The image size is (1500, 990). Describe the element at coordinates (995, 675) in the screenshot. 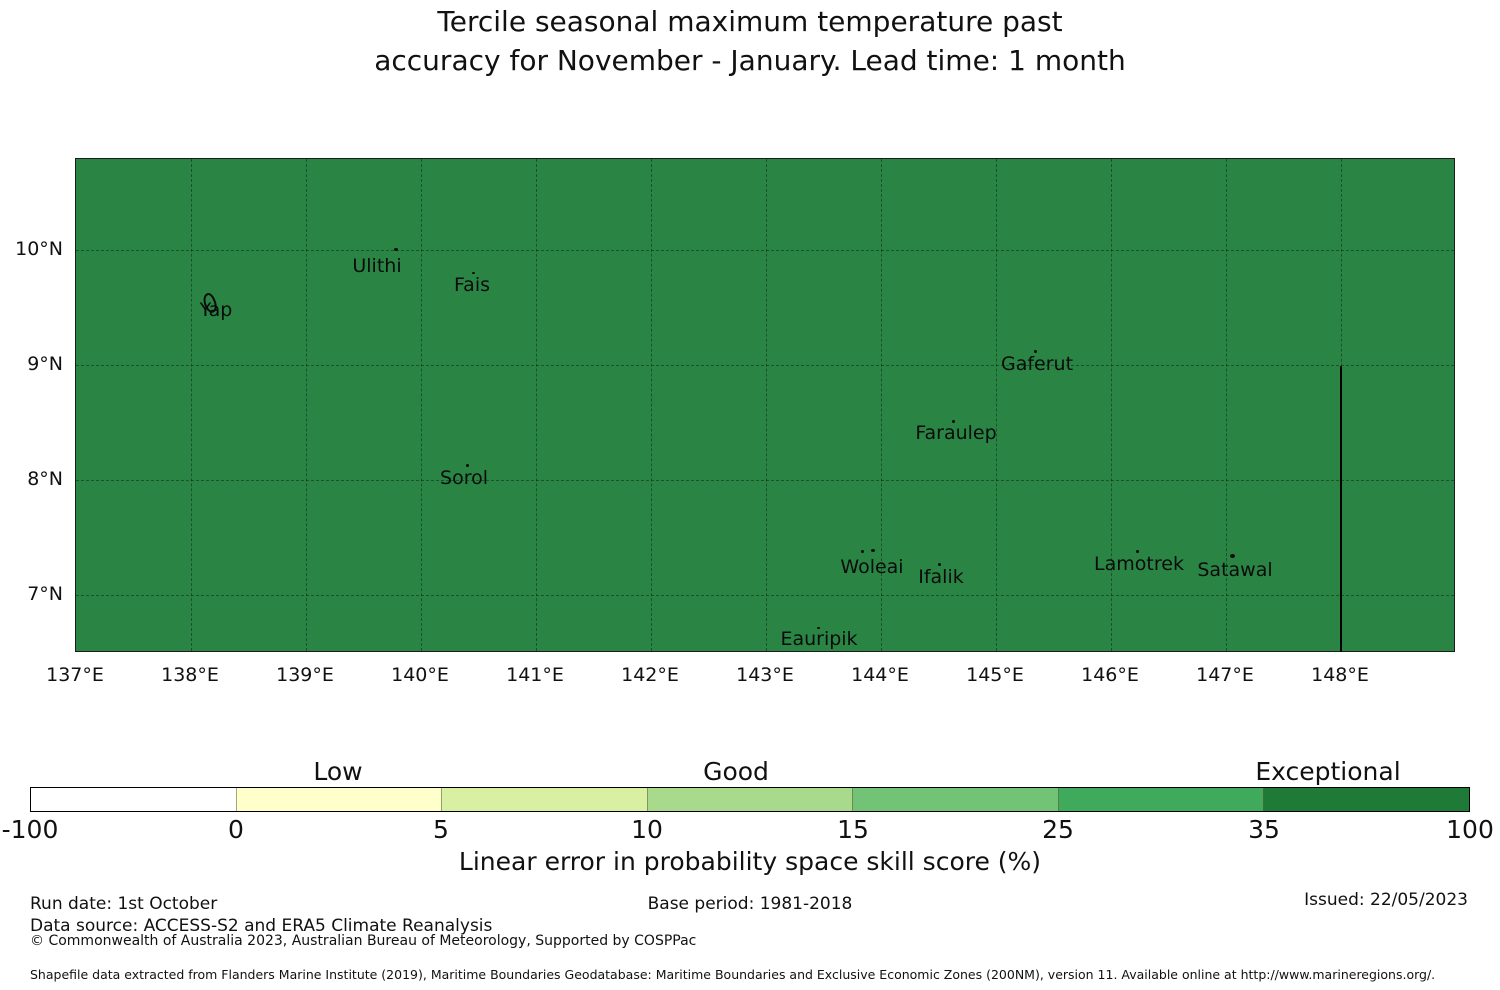

I see `longitude-tick-label: 145°E` at that location.